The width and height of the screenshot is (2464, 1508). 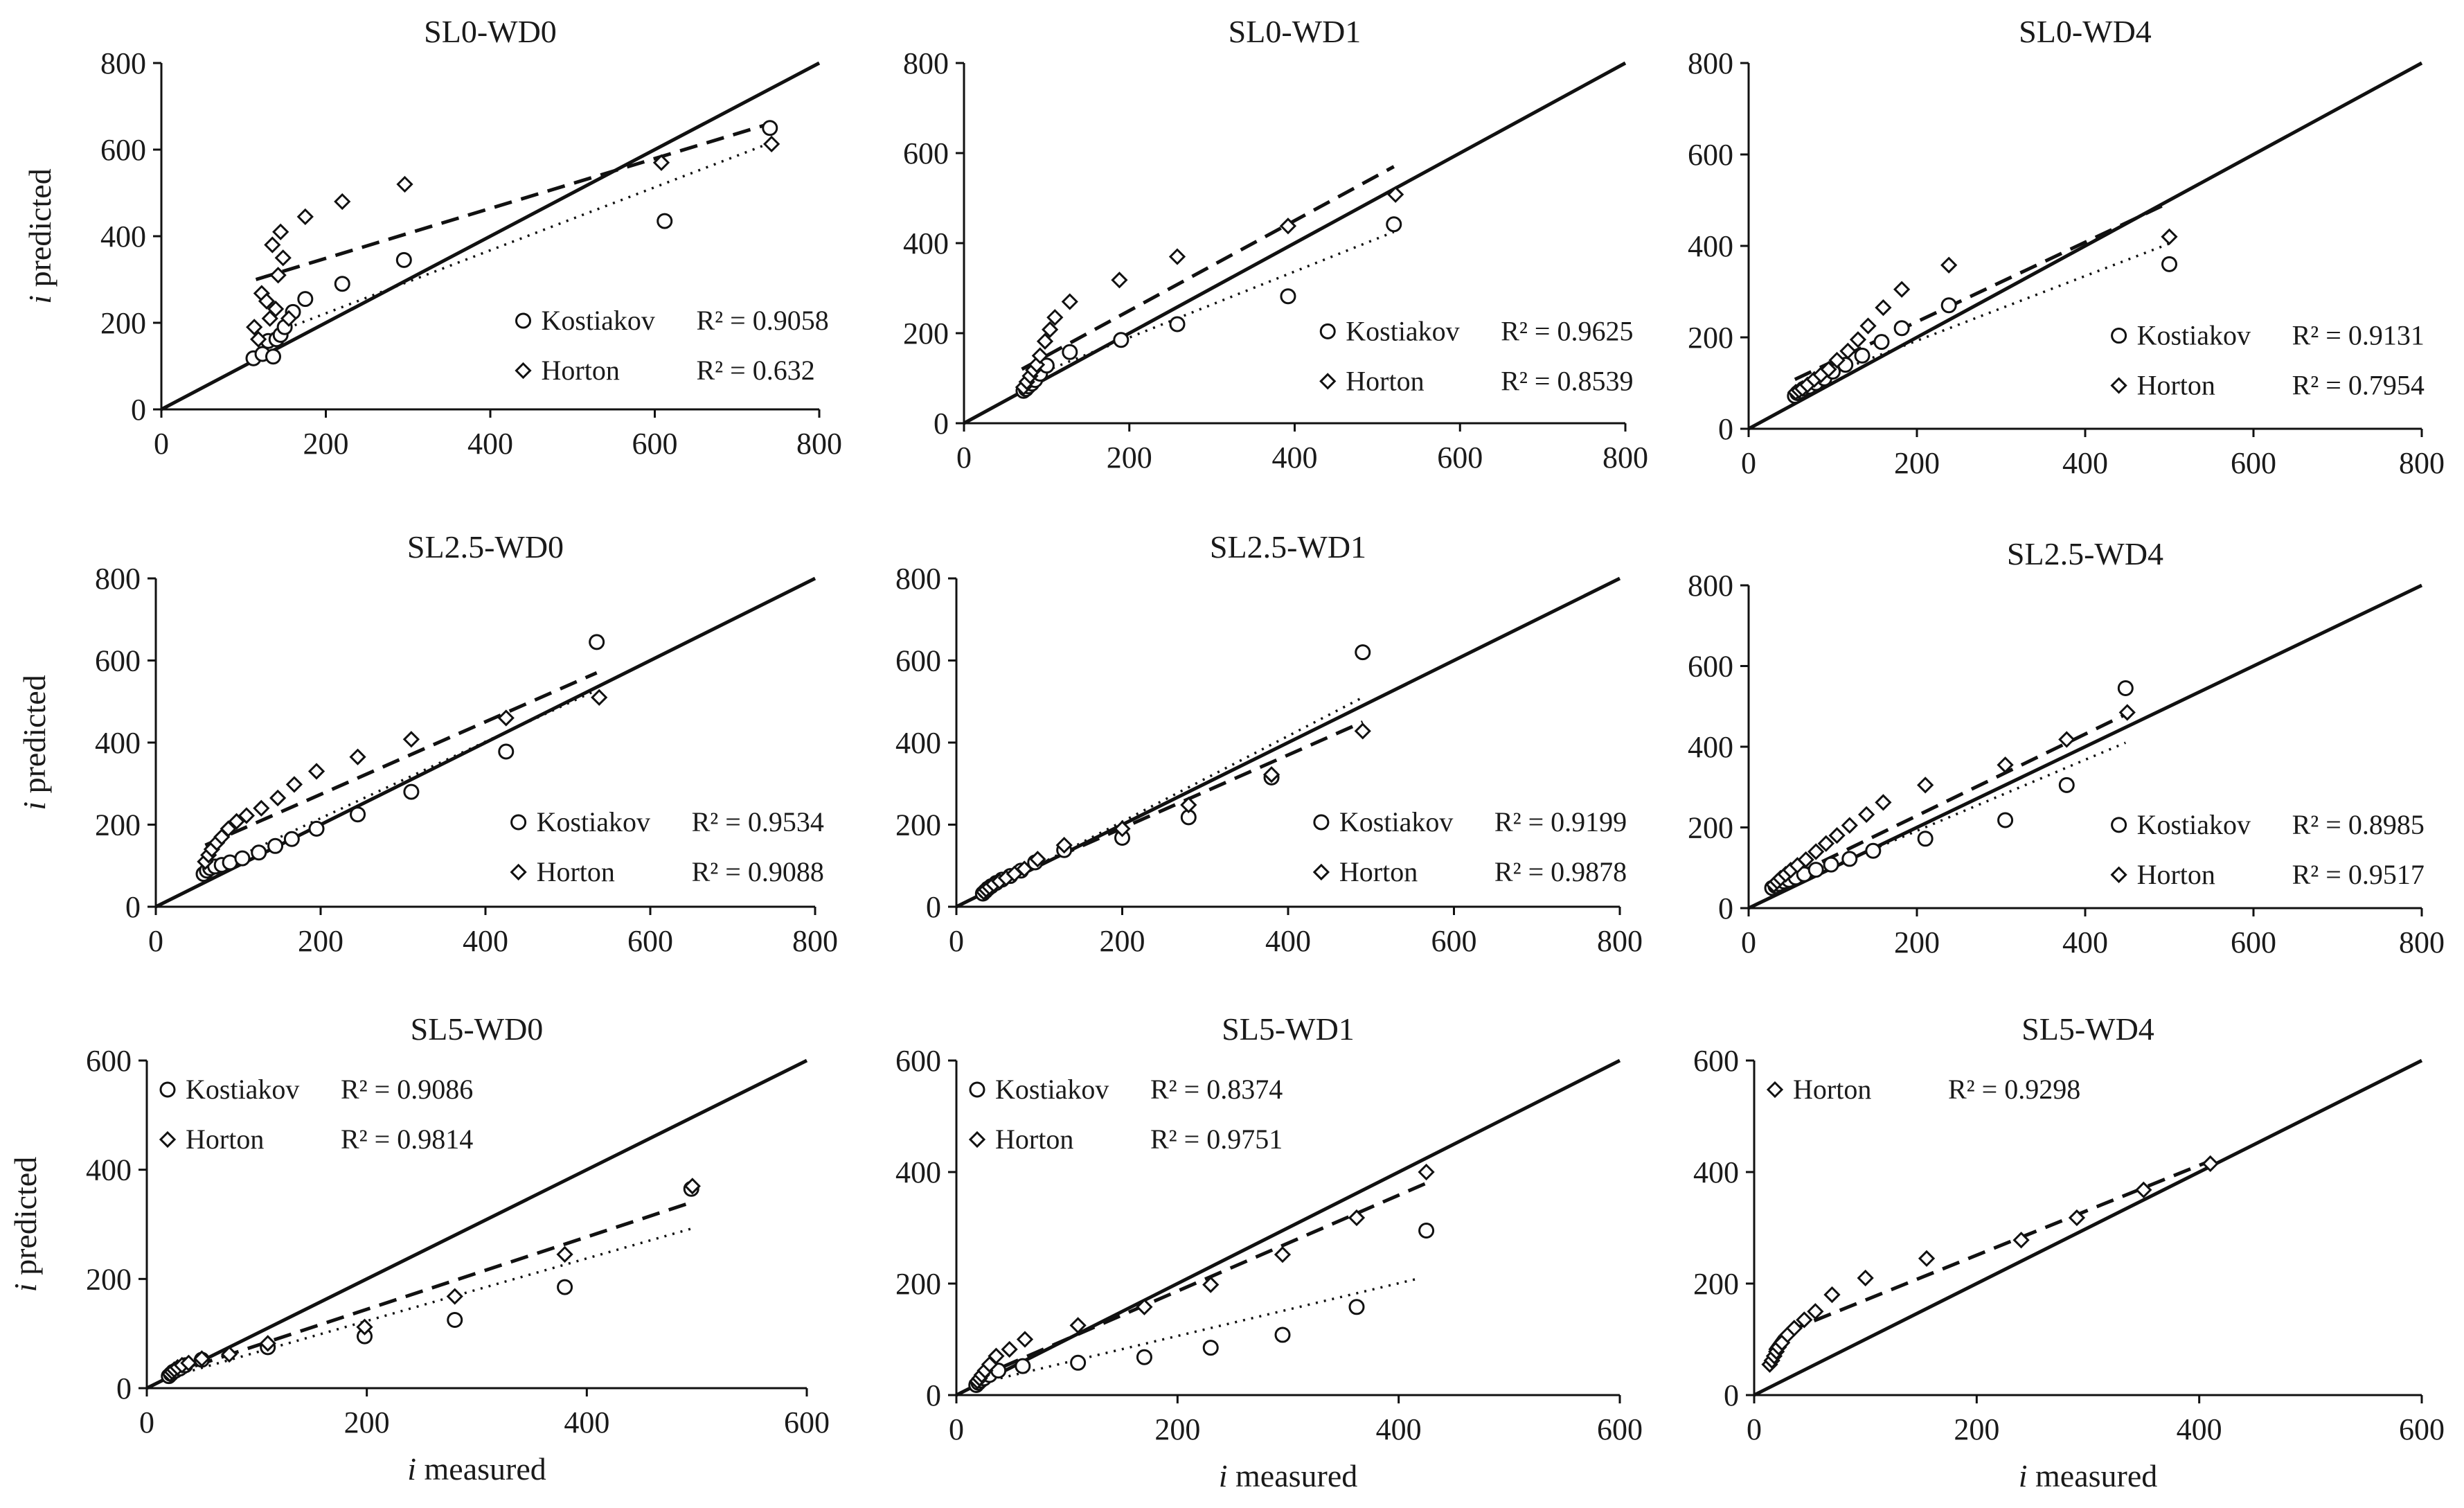 I want to click on chart-title: SL0-WD0, so click(x=490, y=31).